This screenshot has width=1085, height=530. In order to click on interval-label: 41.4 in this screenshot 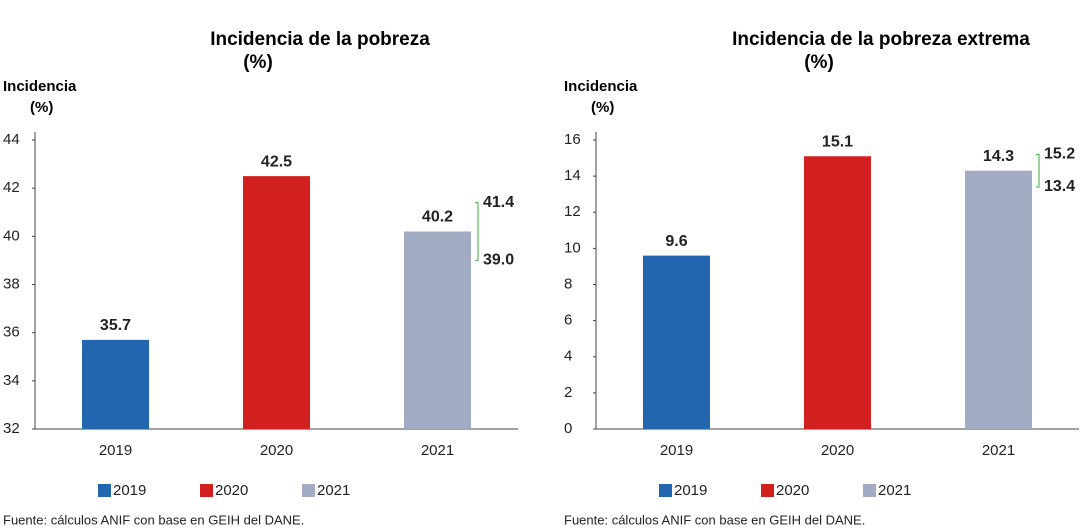, I will do `click(498, 202)`.